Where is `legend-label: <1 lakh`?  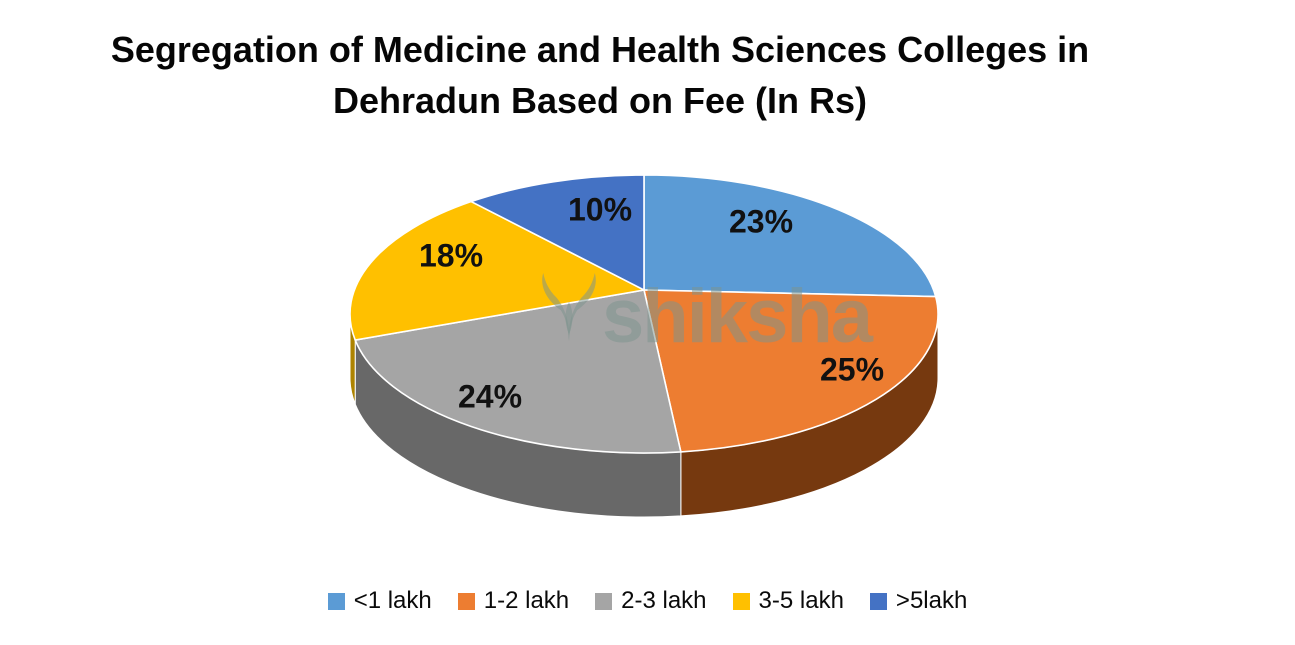 legend-label: <1 lakh is located at coordinates (392, 600).